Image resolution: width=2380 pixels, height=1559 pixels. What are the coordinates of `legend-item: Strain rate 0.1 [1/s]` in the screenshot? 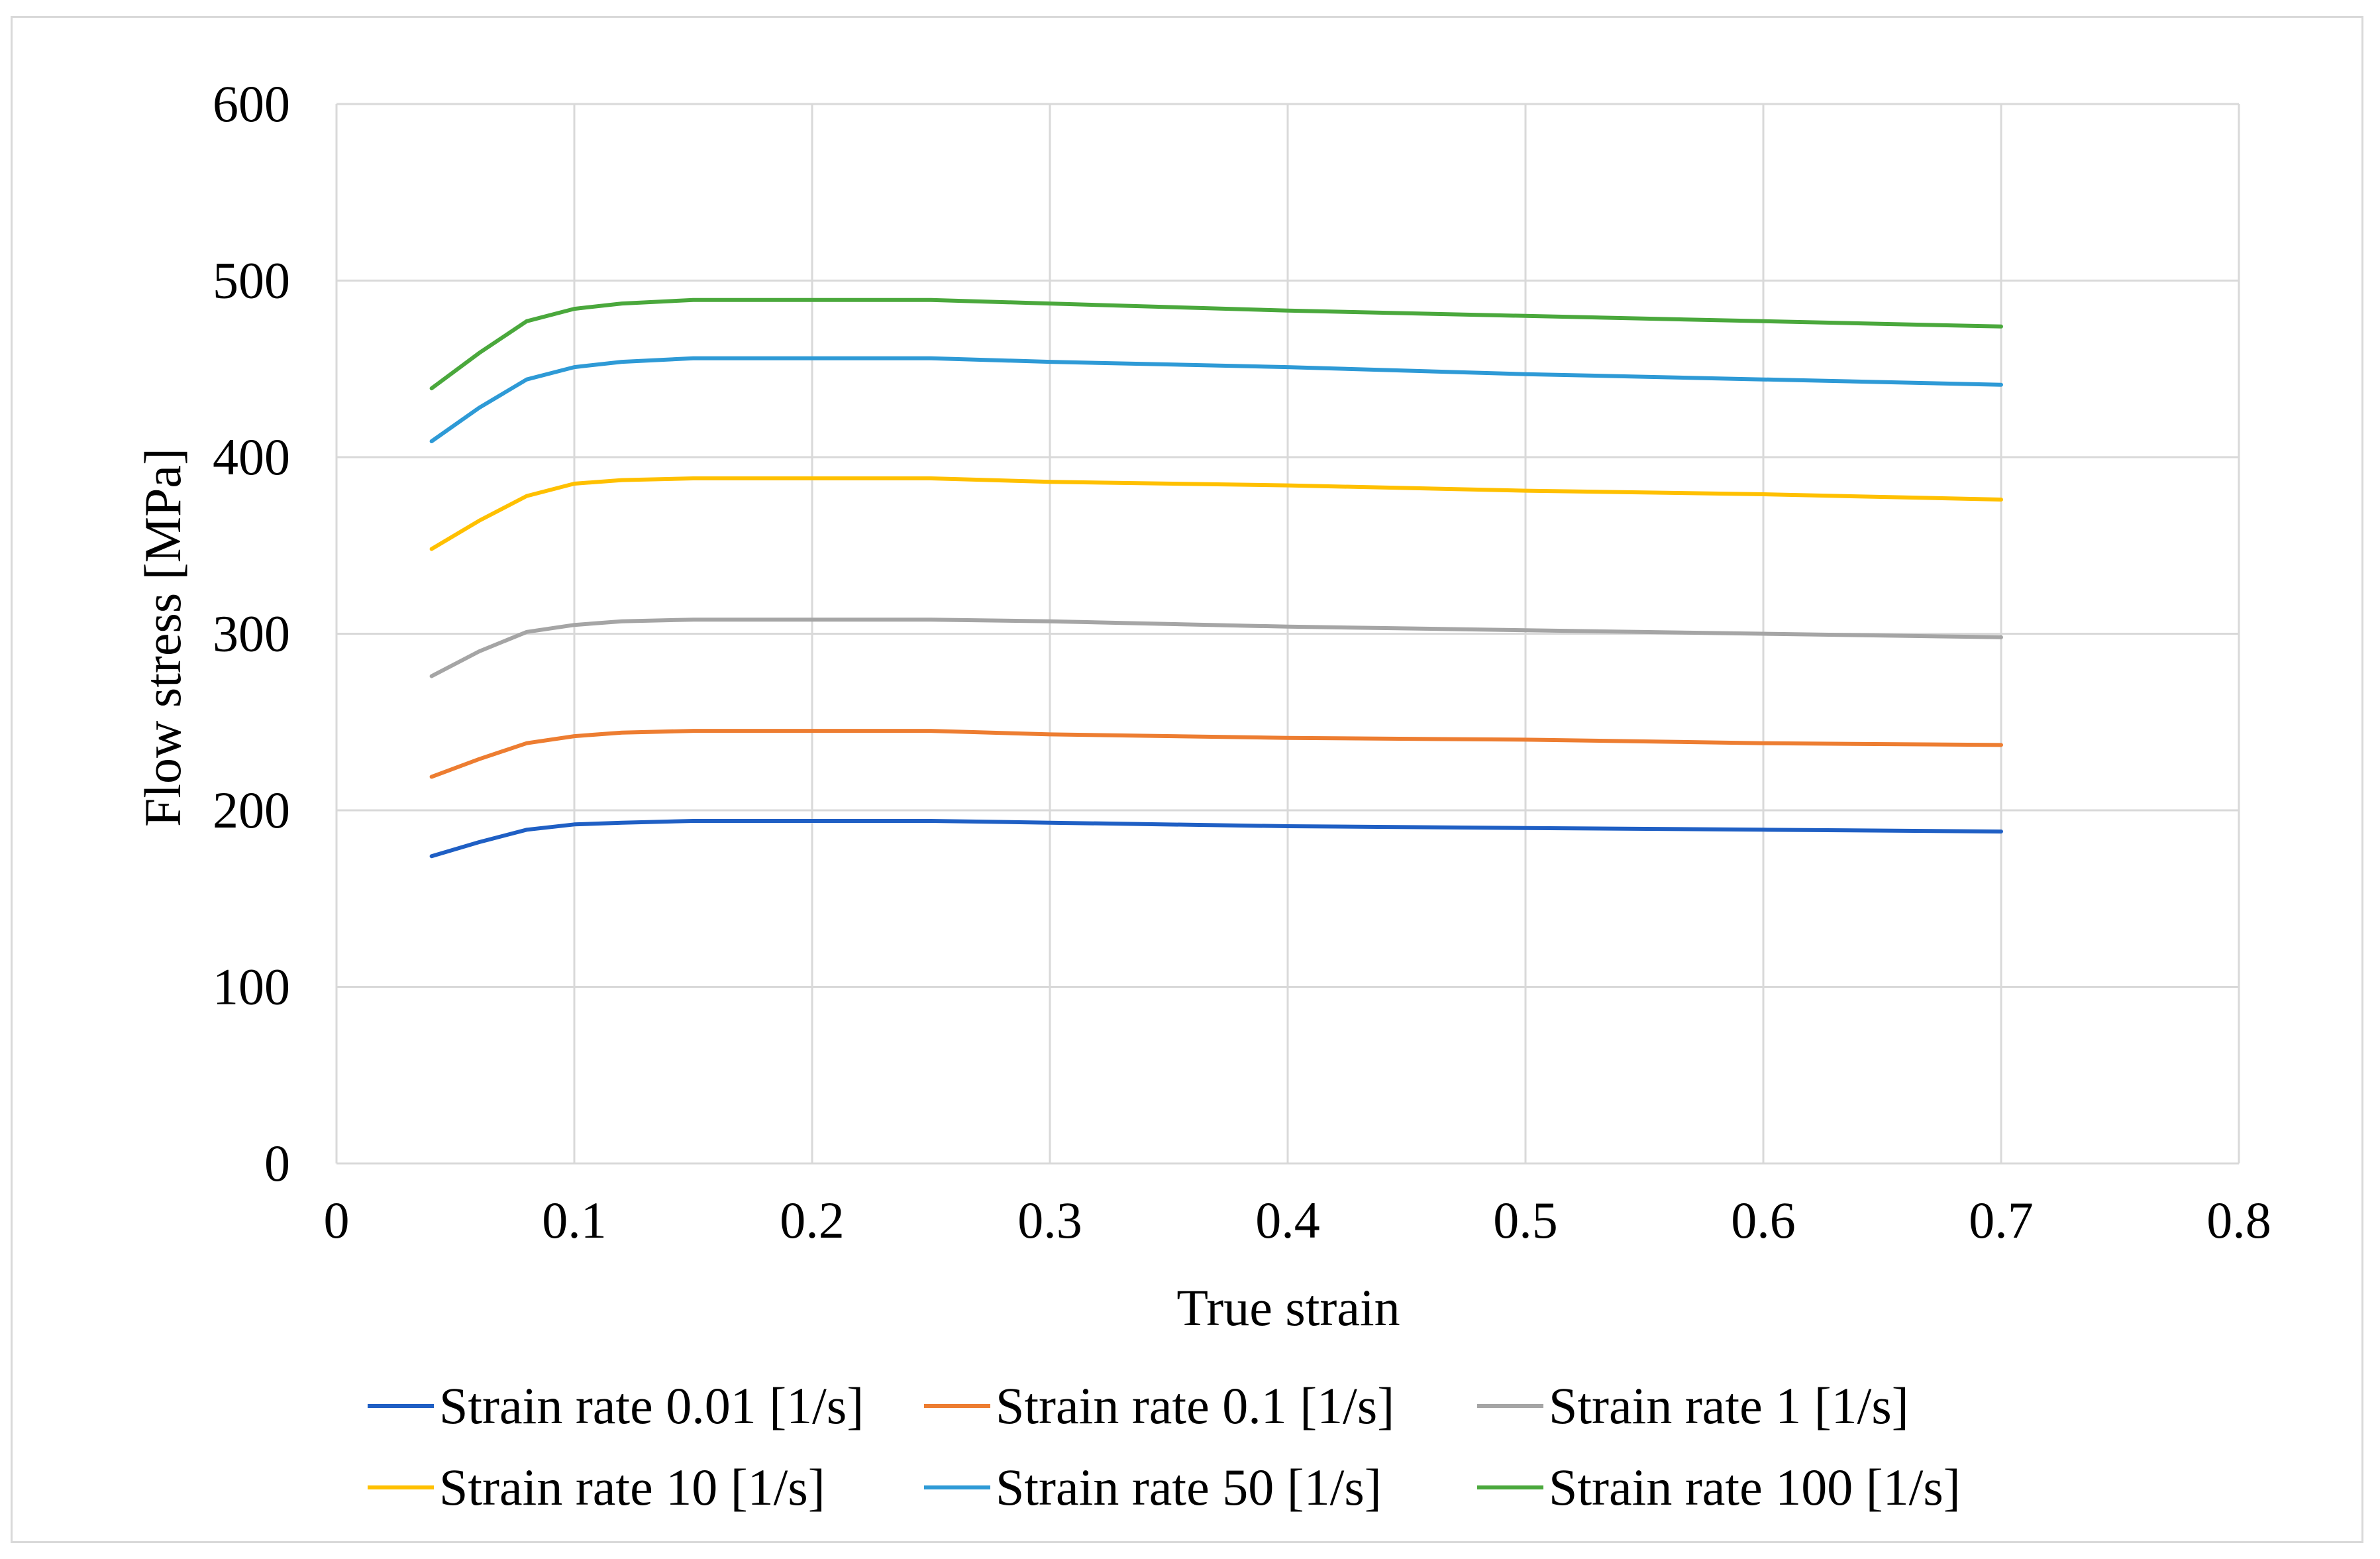 It's located at (1159, 1405).